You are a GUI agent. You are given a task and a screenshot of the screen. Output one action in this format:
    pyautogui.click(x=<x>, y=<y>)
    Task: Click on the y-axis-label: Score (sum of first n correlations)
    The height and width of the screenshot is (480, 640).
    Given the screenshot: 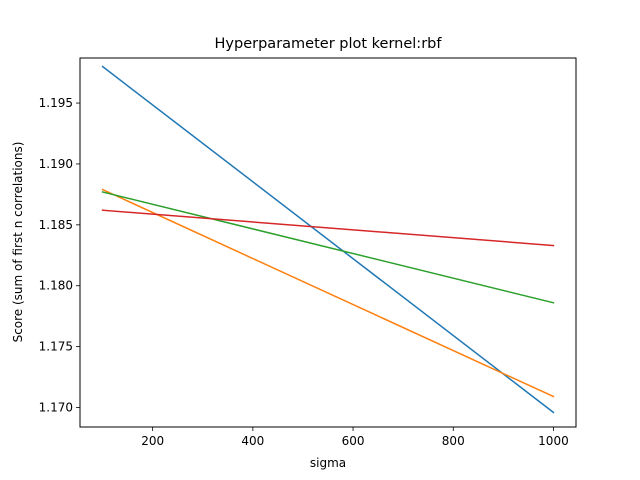 What is the action you would take?
    pyautogui.click(x=18, y=242)
    